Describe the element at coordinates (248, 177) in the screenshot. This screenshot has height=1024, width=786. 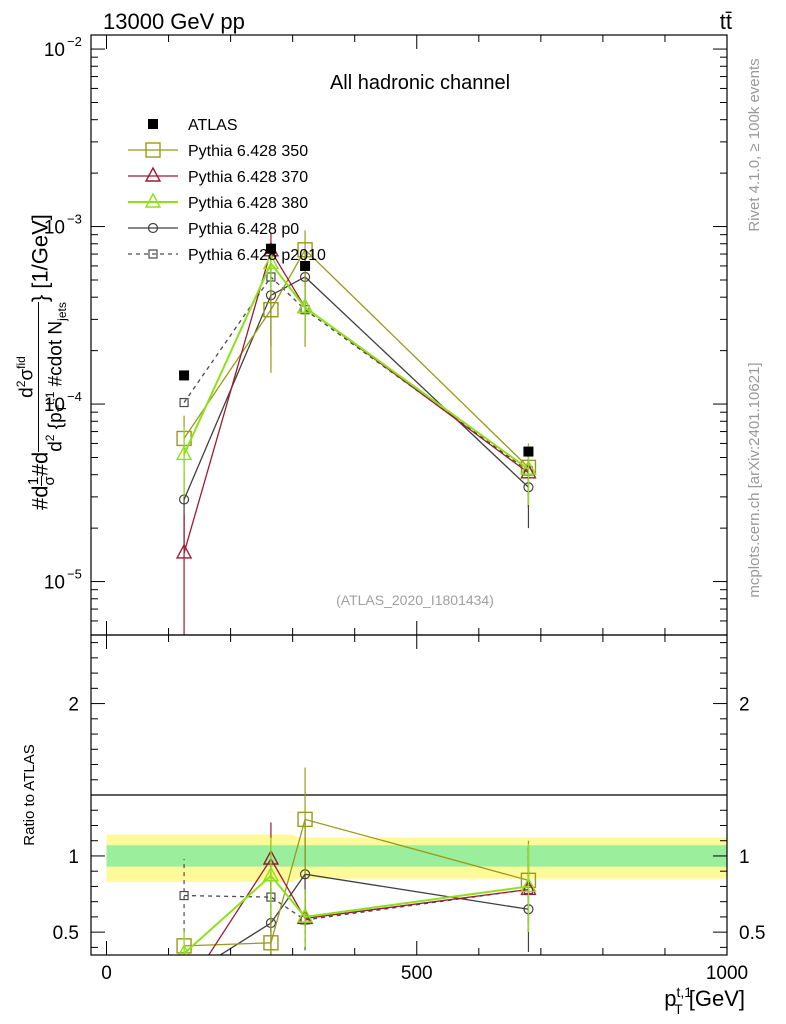
I see `legend-label: Pythia 6.428 370` at that location.